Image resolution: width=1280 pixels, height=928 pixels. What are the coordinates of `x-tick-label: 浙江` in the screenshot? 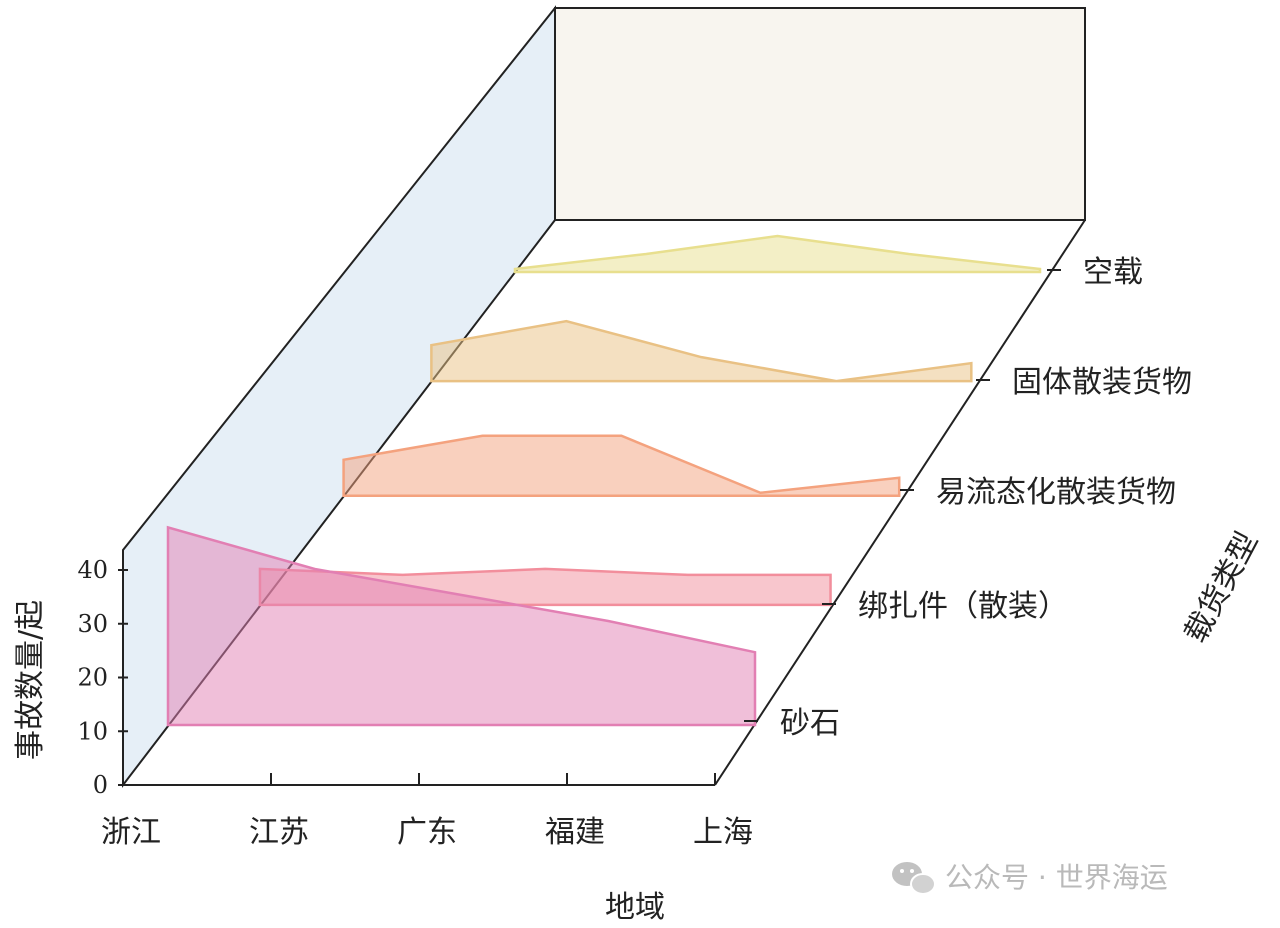 It's located at (131, 832).